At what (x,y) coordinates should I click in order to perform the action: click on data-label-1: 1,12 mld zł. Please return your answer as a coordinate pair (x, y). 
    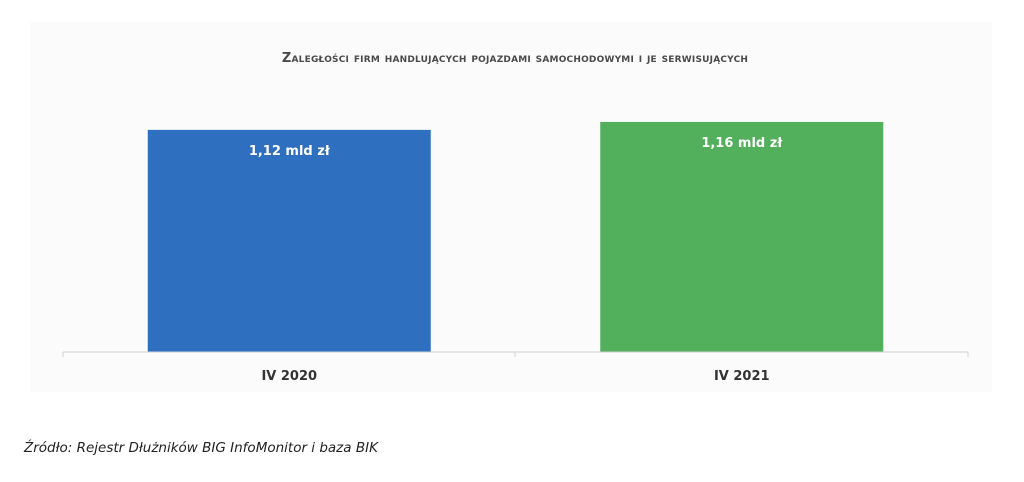
    Looking at the image, I should click on (290, 151).